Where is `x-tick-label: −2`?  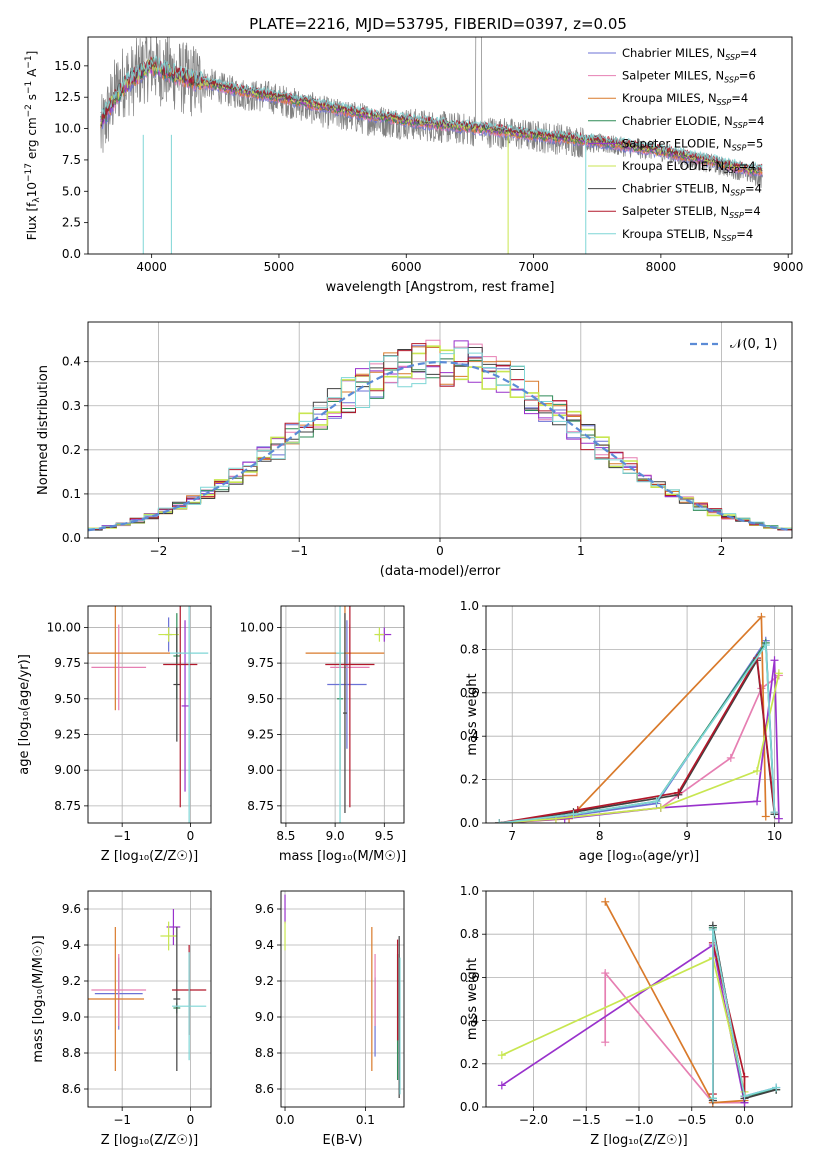 x-tick-label: −2 is located at coordinates (159, 551).